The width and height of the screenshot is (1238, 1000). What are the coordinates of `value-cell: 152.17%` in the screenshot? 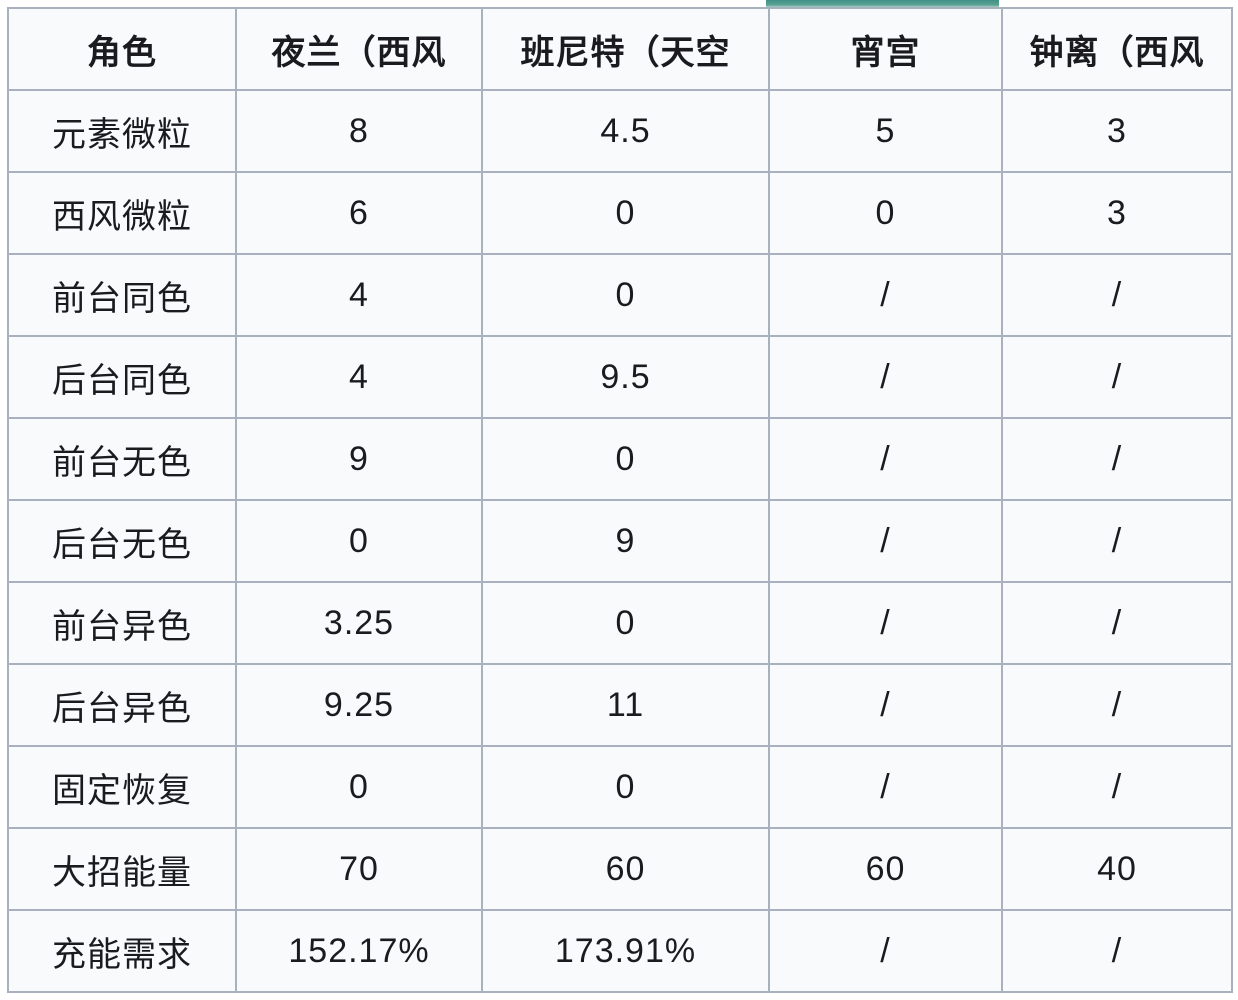 It's located at (359, 951).